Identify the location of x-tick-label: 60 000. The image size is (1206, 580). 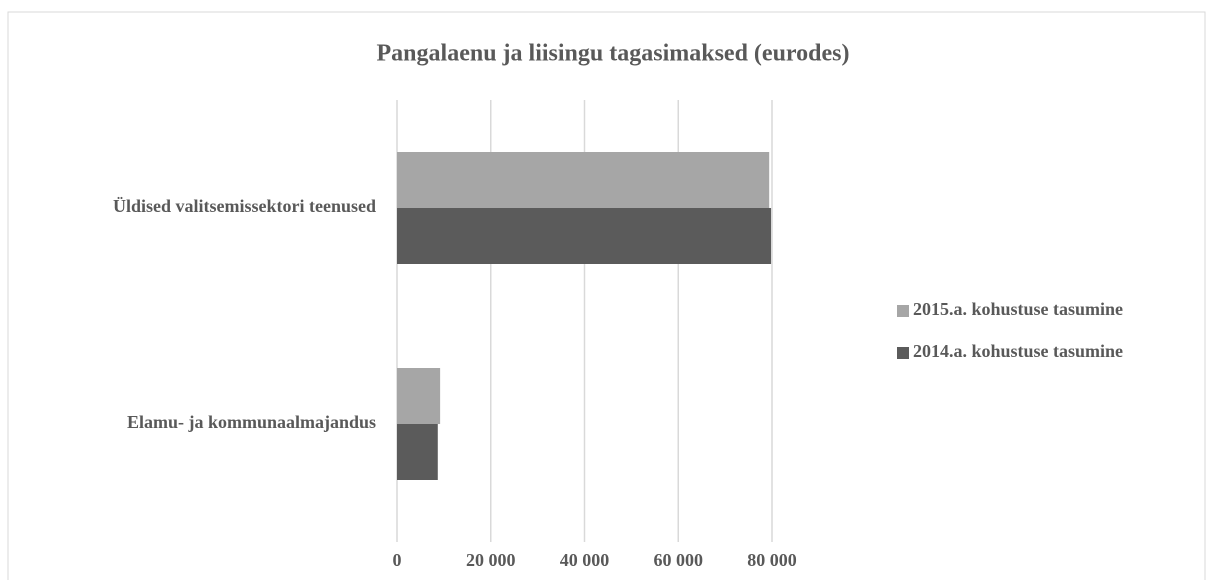
(679, 560).